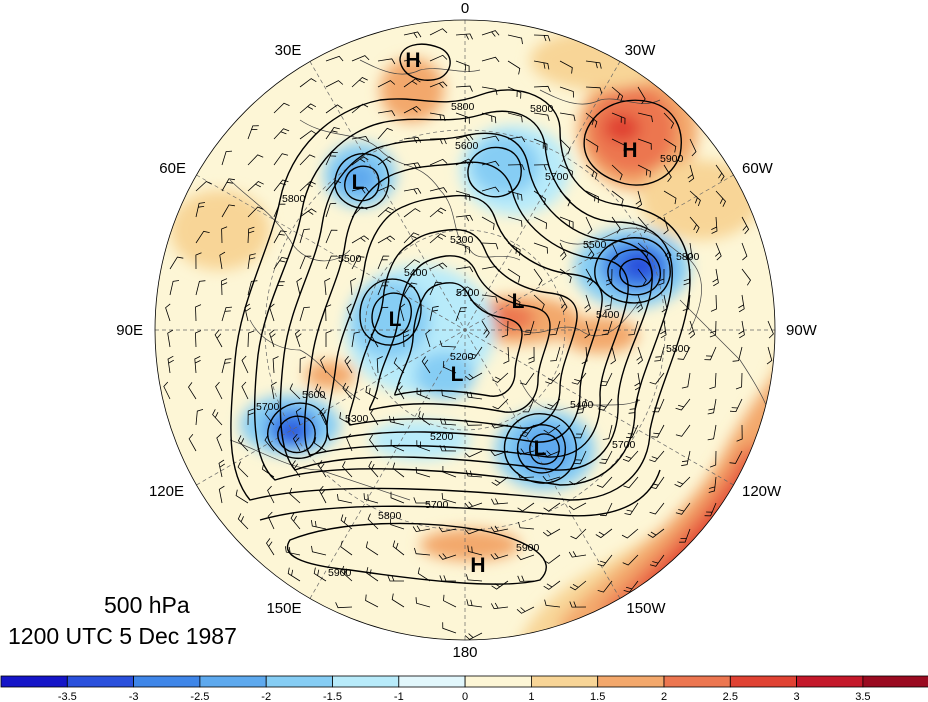  I want to click on lon-label-60w: 60W, so click(758, 168).